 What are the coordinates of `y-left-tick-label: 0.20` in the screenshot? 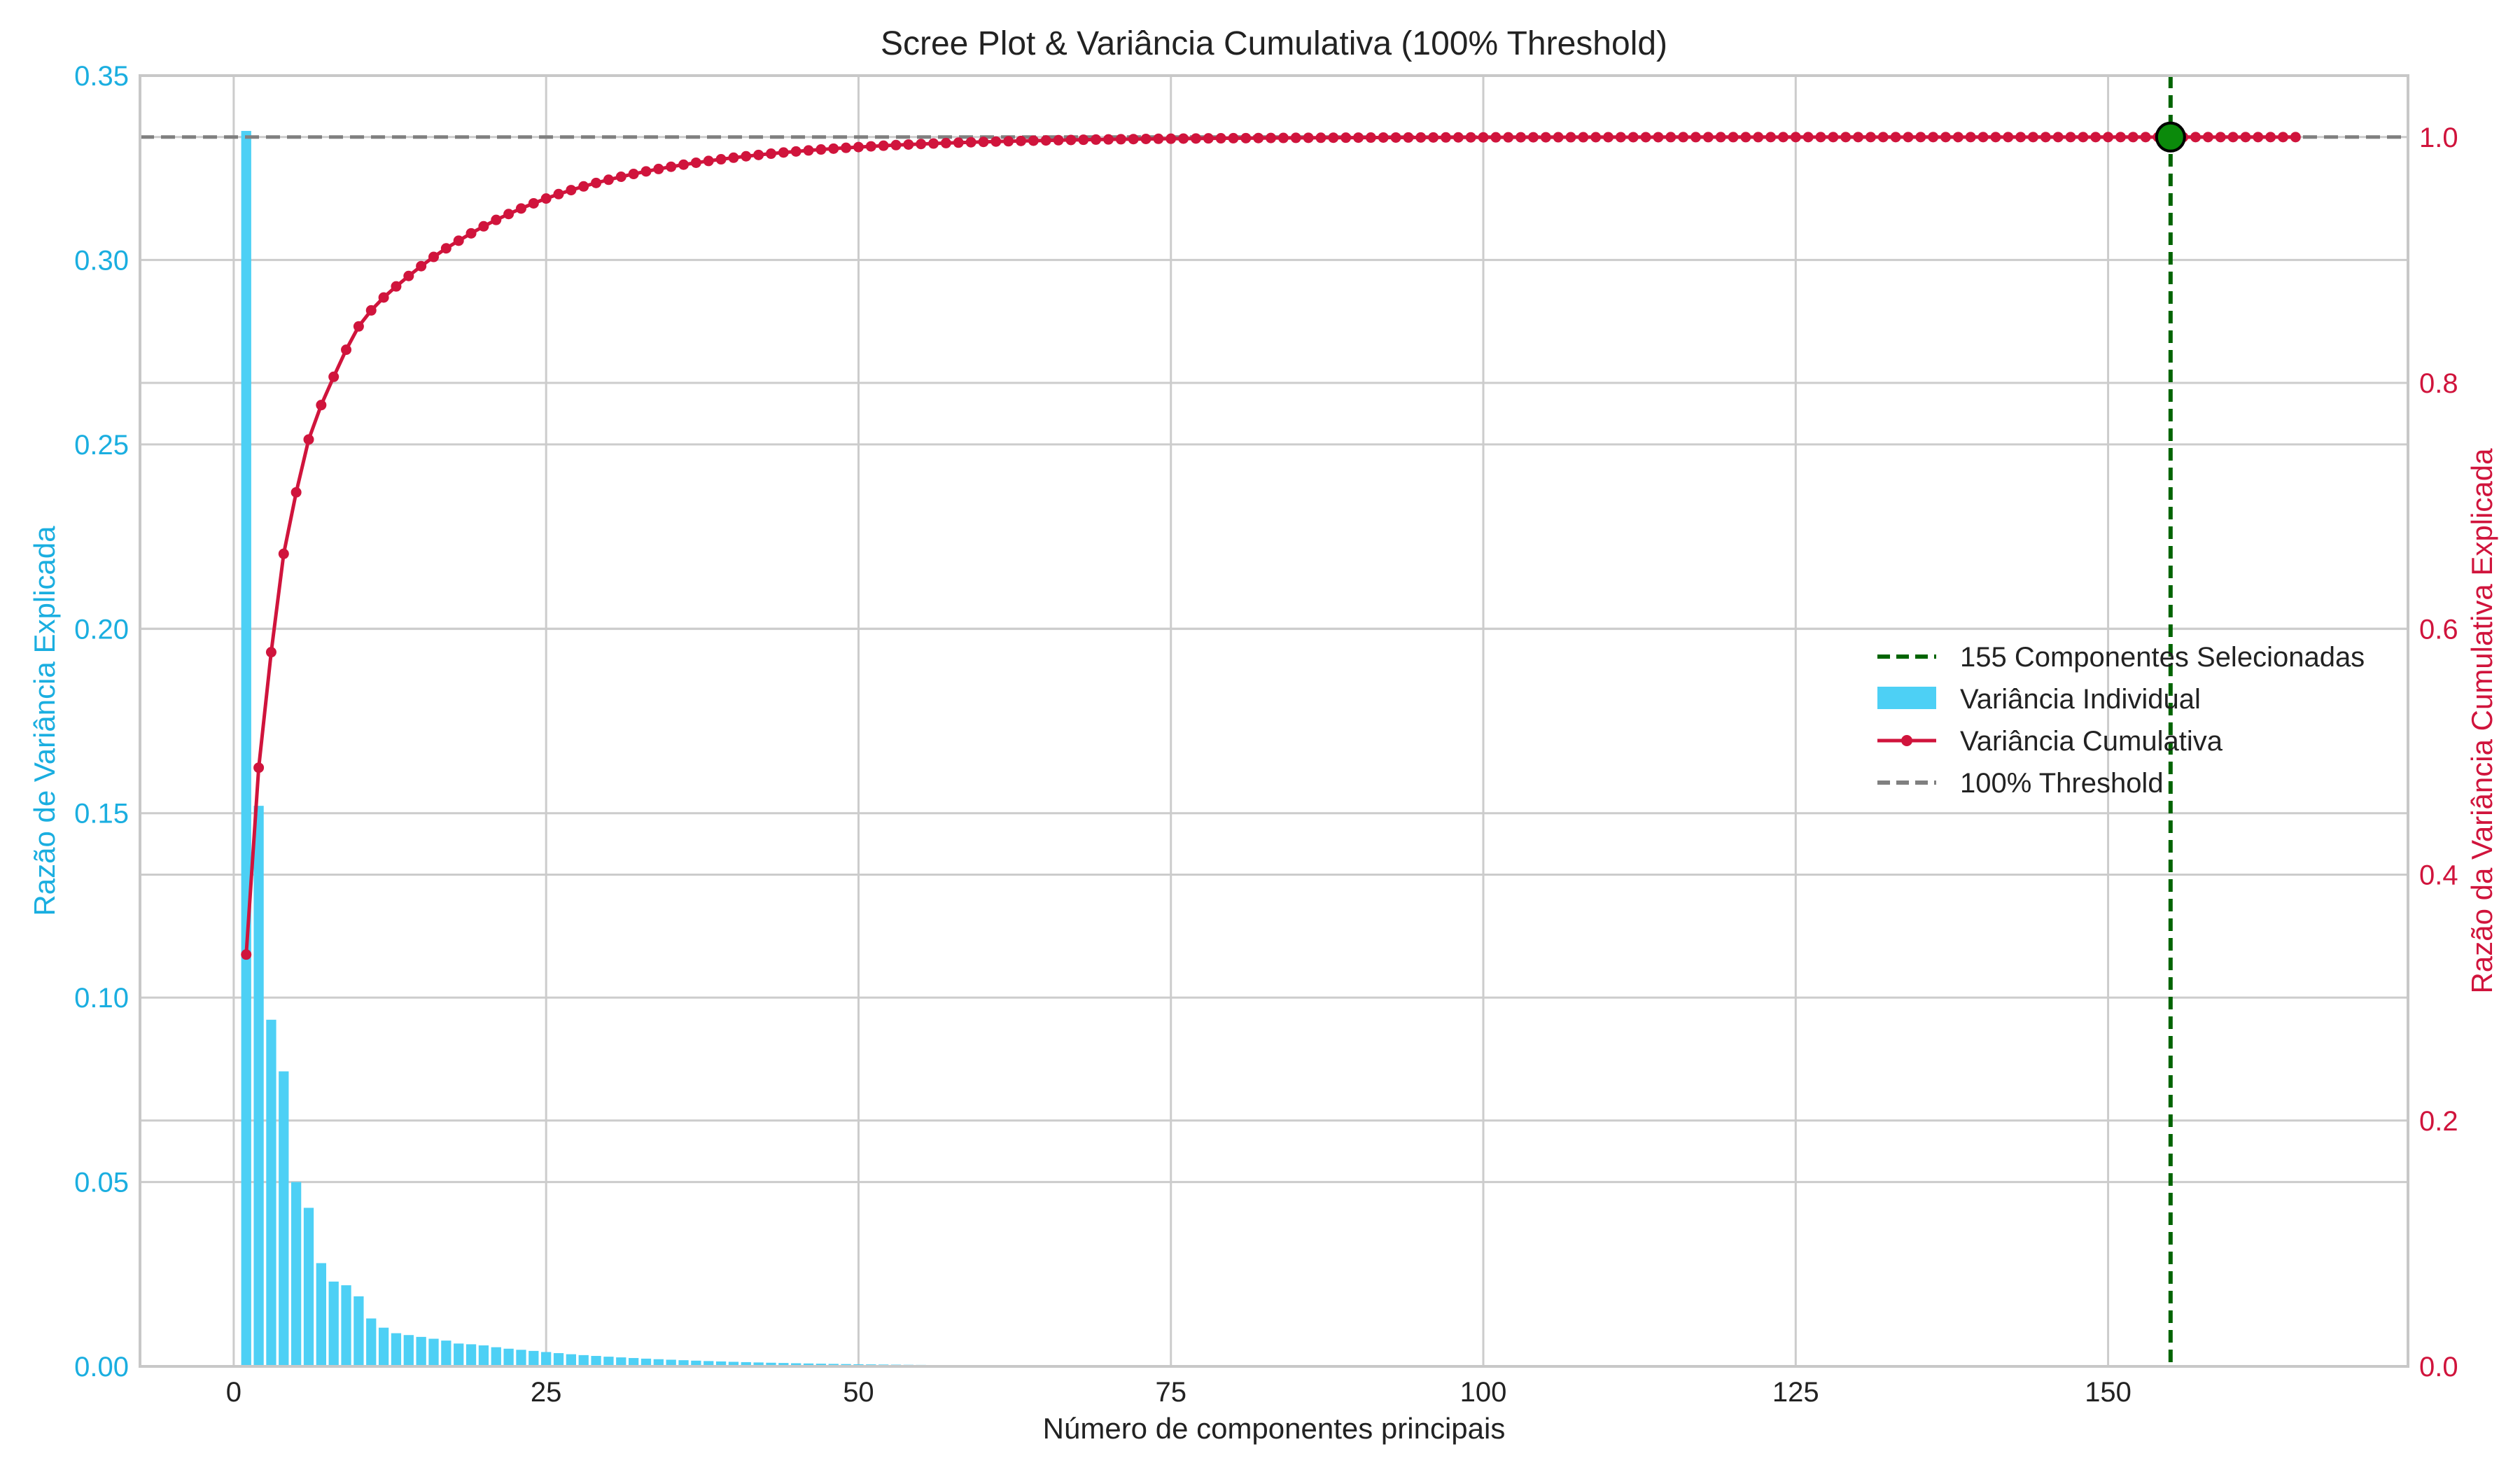 It's located at (101, 629).